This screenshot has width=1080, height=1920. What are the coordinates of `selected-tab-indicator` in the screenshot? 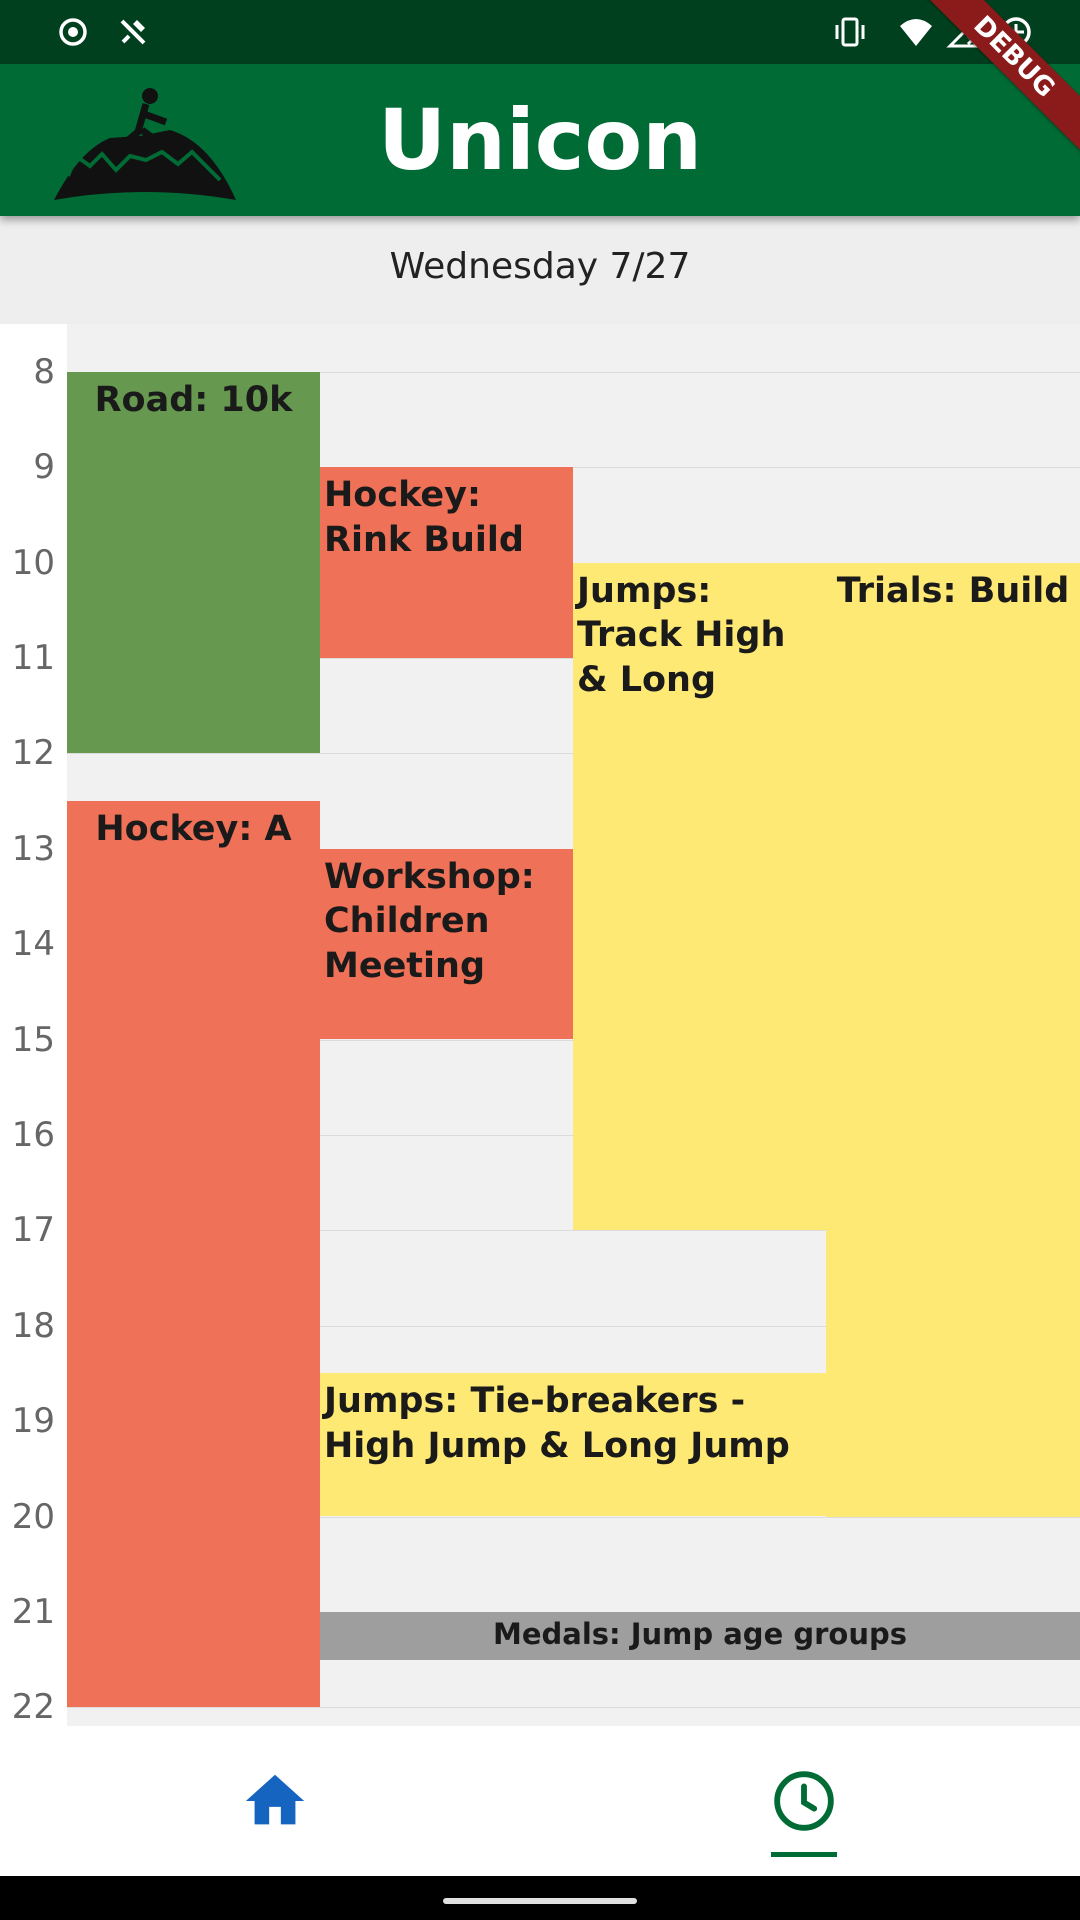 It's located at (804, 1854).